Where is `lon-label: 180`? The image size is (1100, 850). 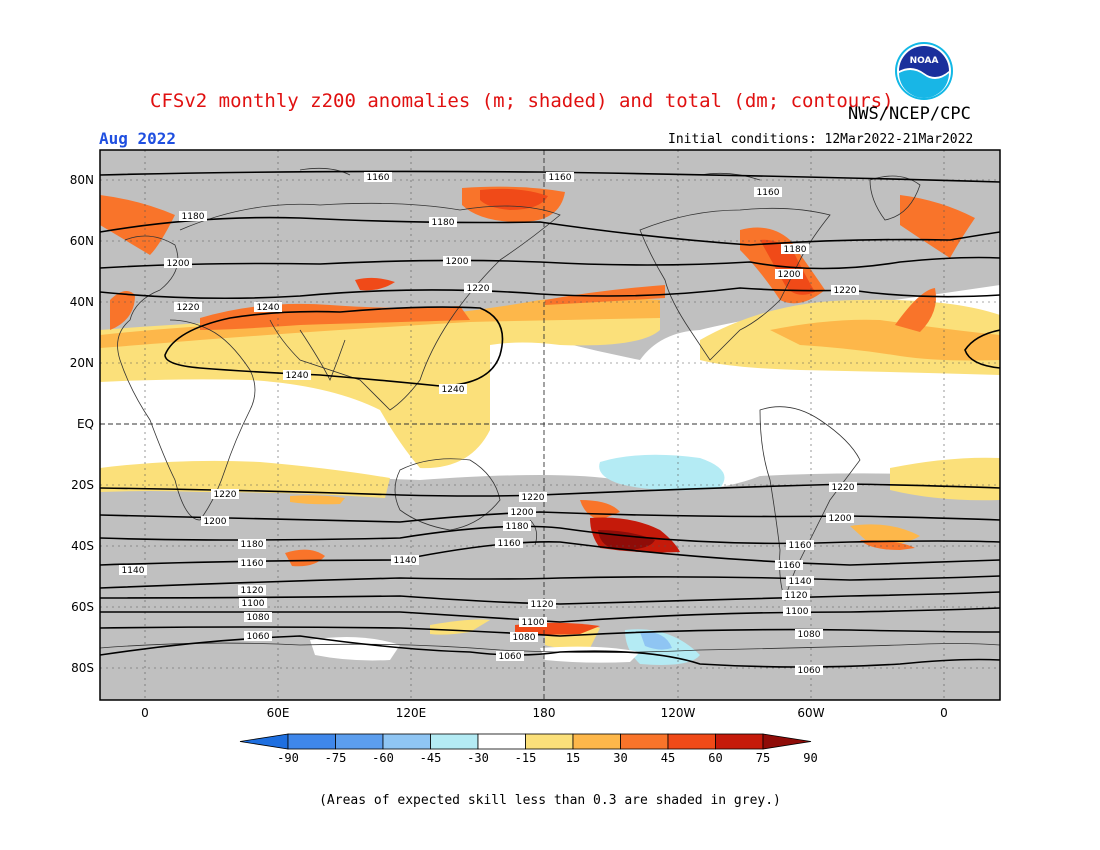 lon-label: 180 is located at coordinates (544, 713).